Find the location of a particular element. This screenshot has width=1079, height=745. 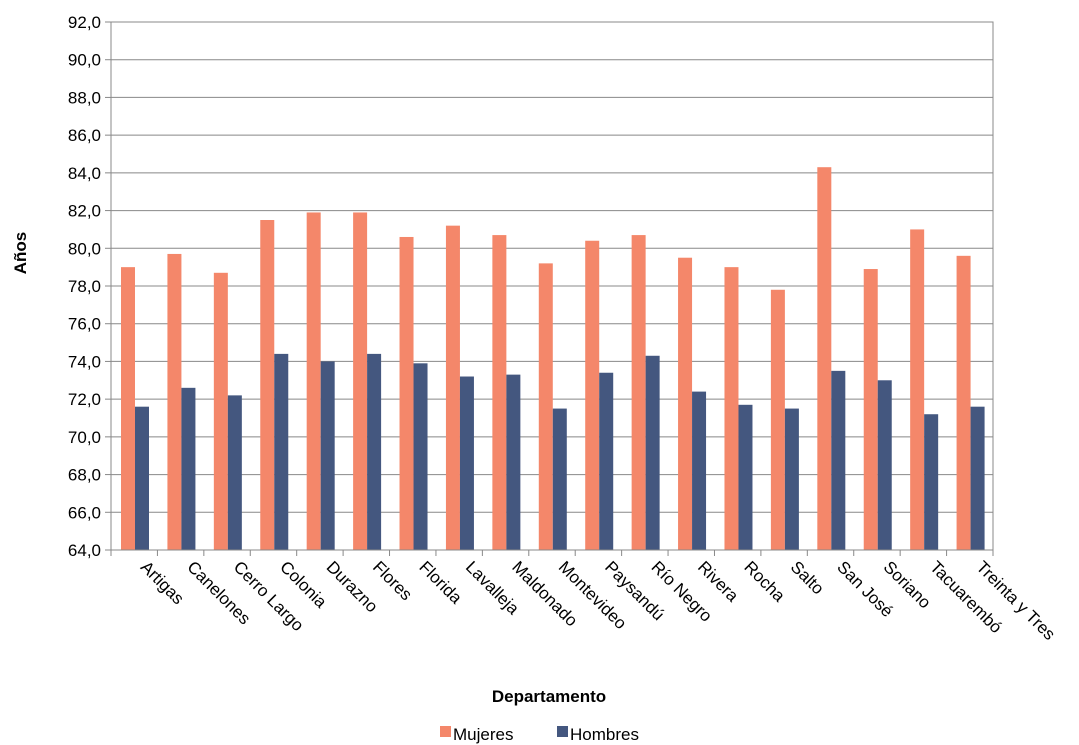

y-tick-label: 66,0 is located at coordinates (84, 512).